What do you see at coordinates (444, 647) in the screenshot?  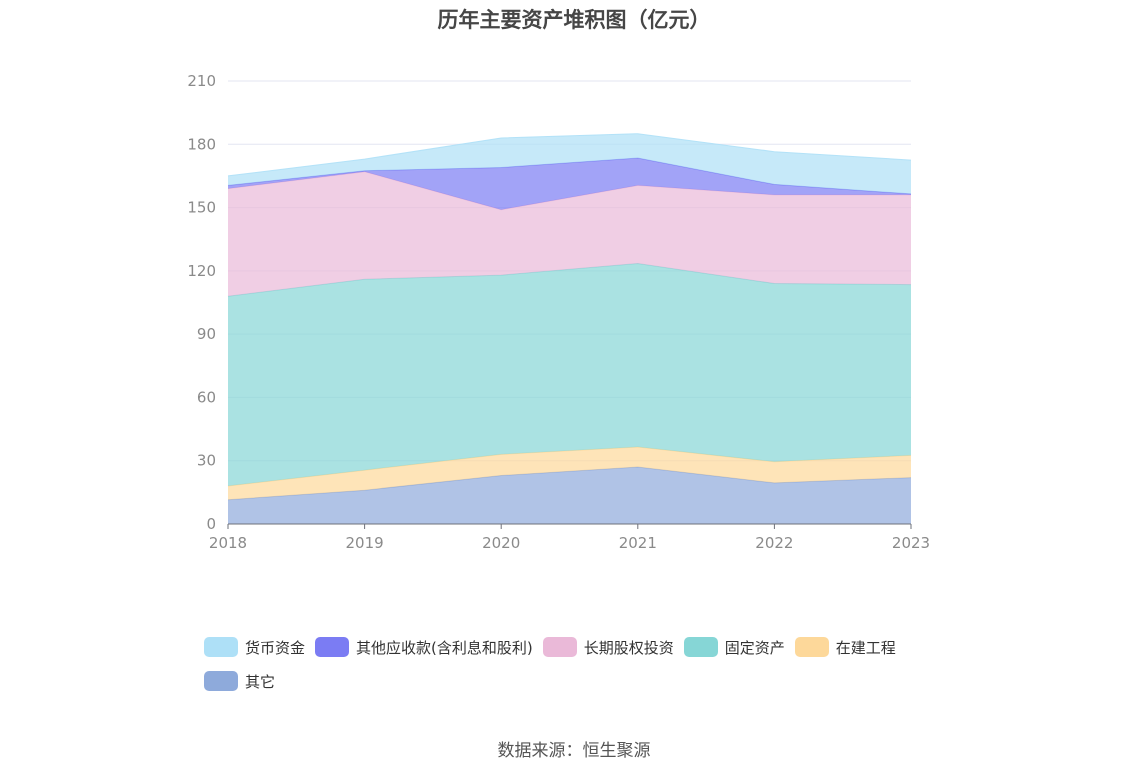 I see `legend-label: 其他应收款(含利息和股利)` at bounding box center [444, 647].